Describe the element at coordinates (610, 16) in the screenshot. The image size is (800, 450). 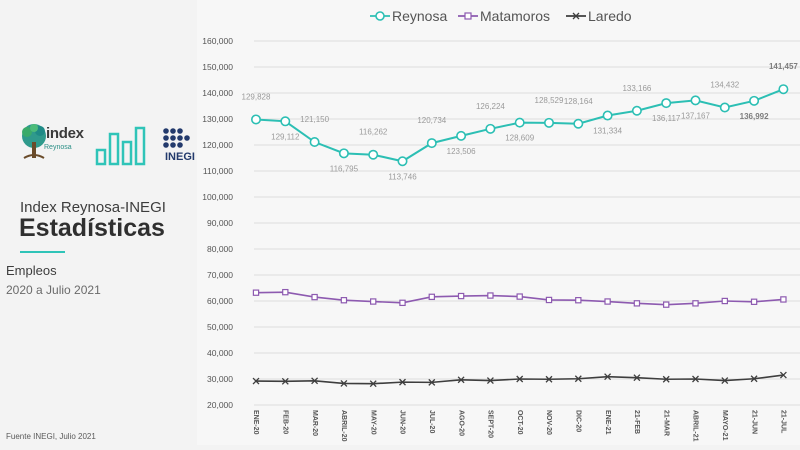
I see `legend-label: Laredo` at that location.